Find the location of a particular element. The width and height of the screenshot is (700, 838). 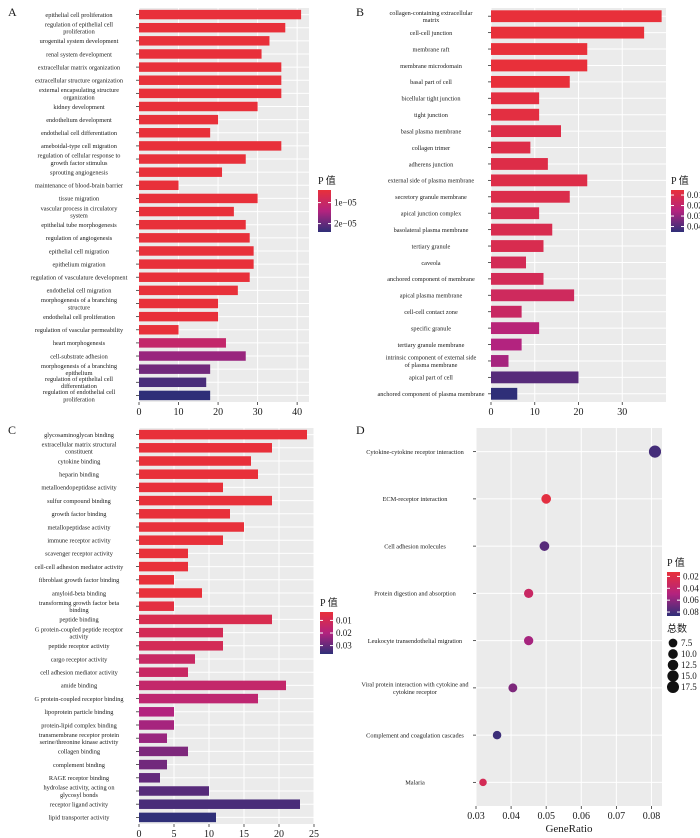

category-label: anchored component of plasma membrane is located at coordinates (430, 394).